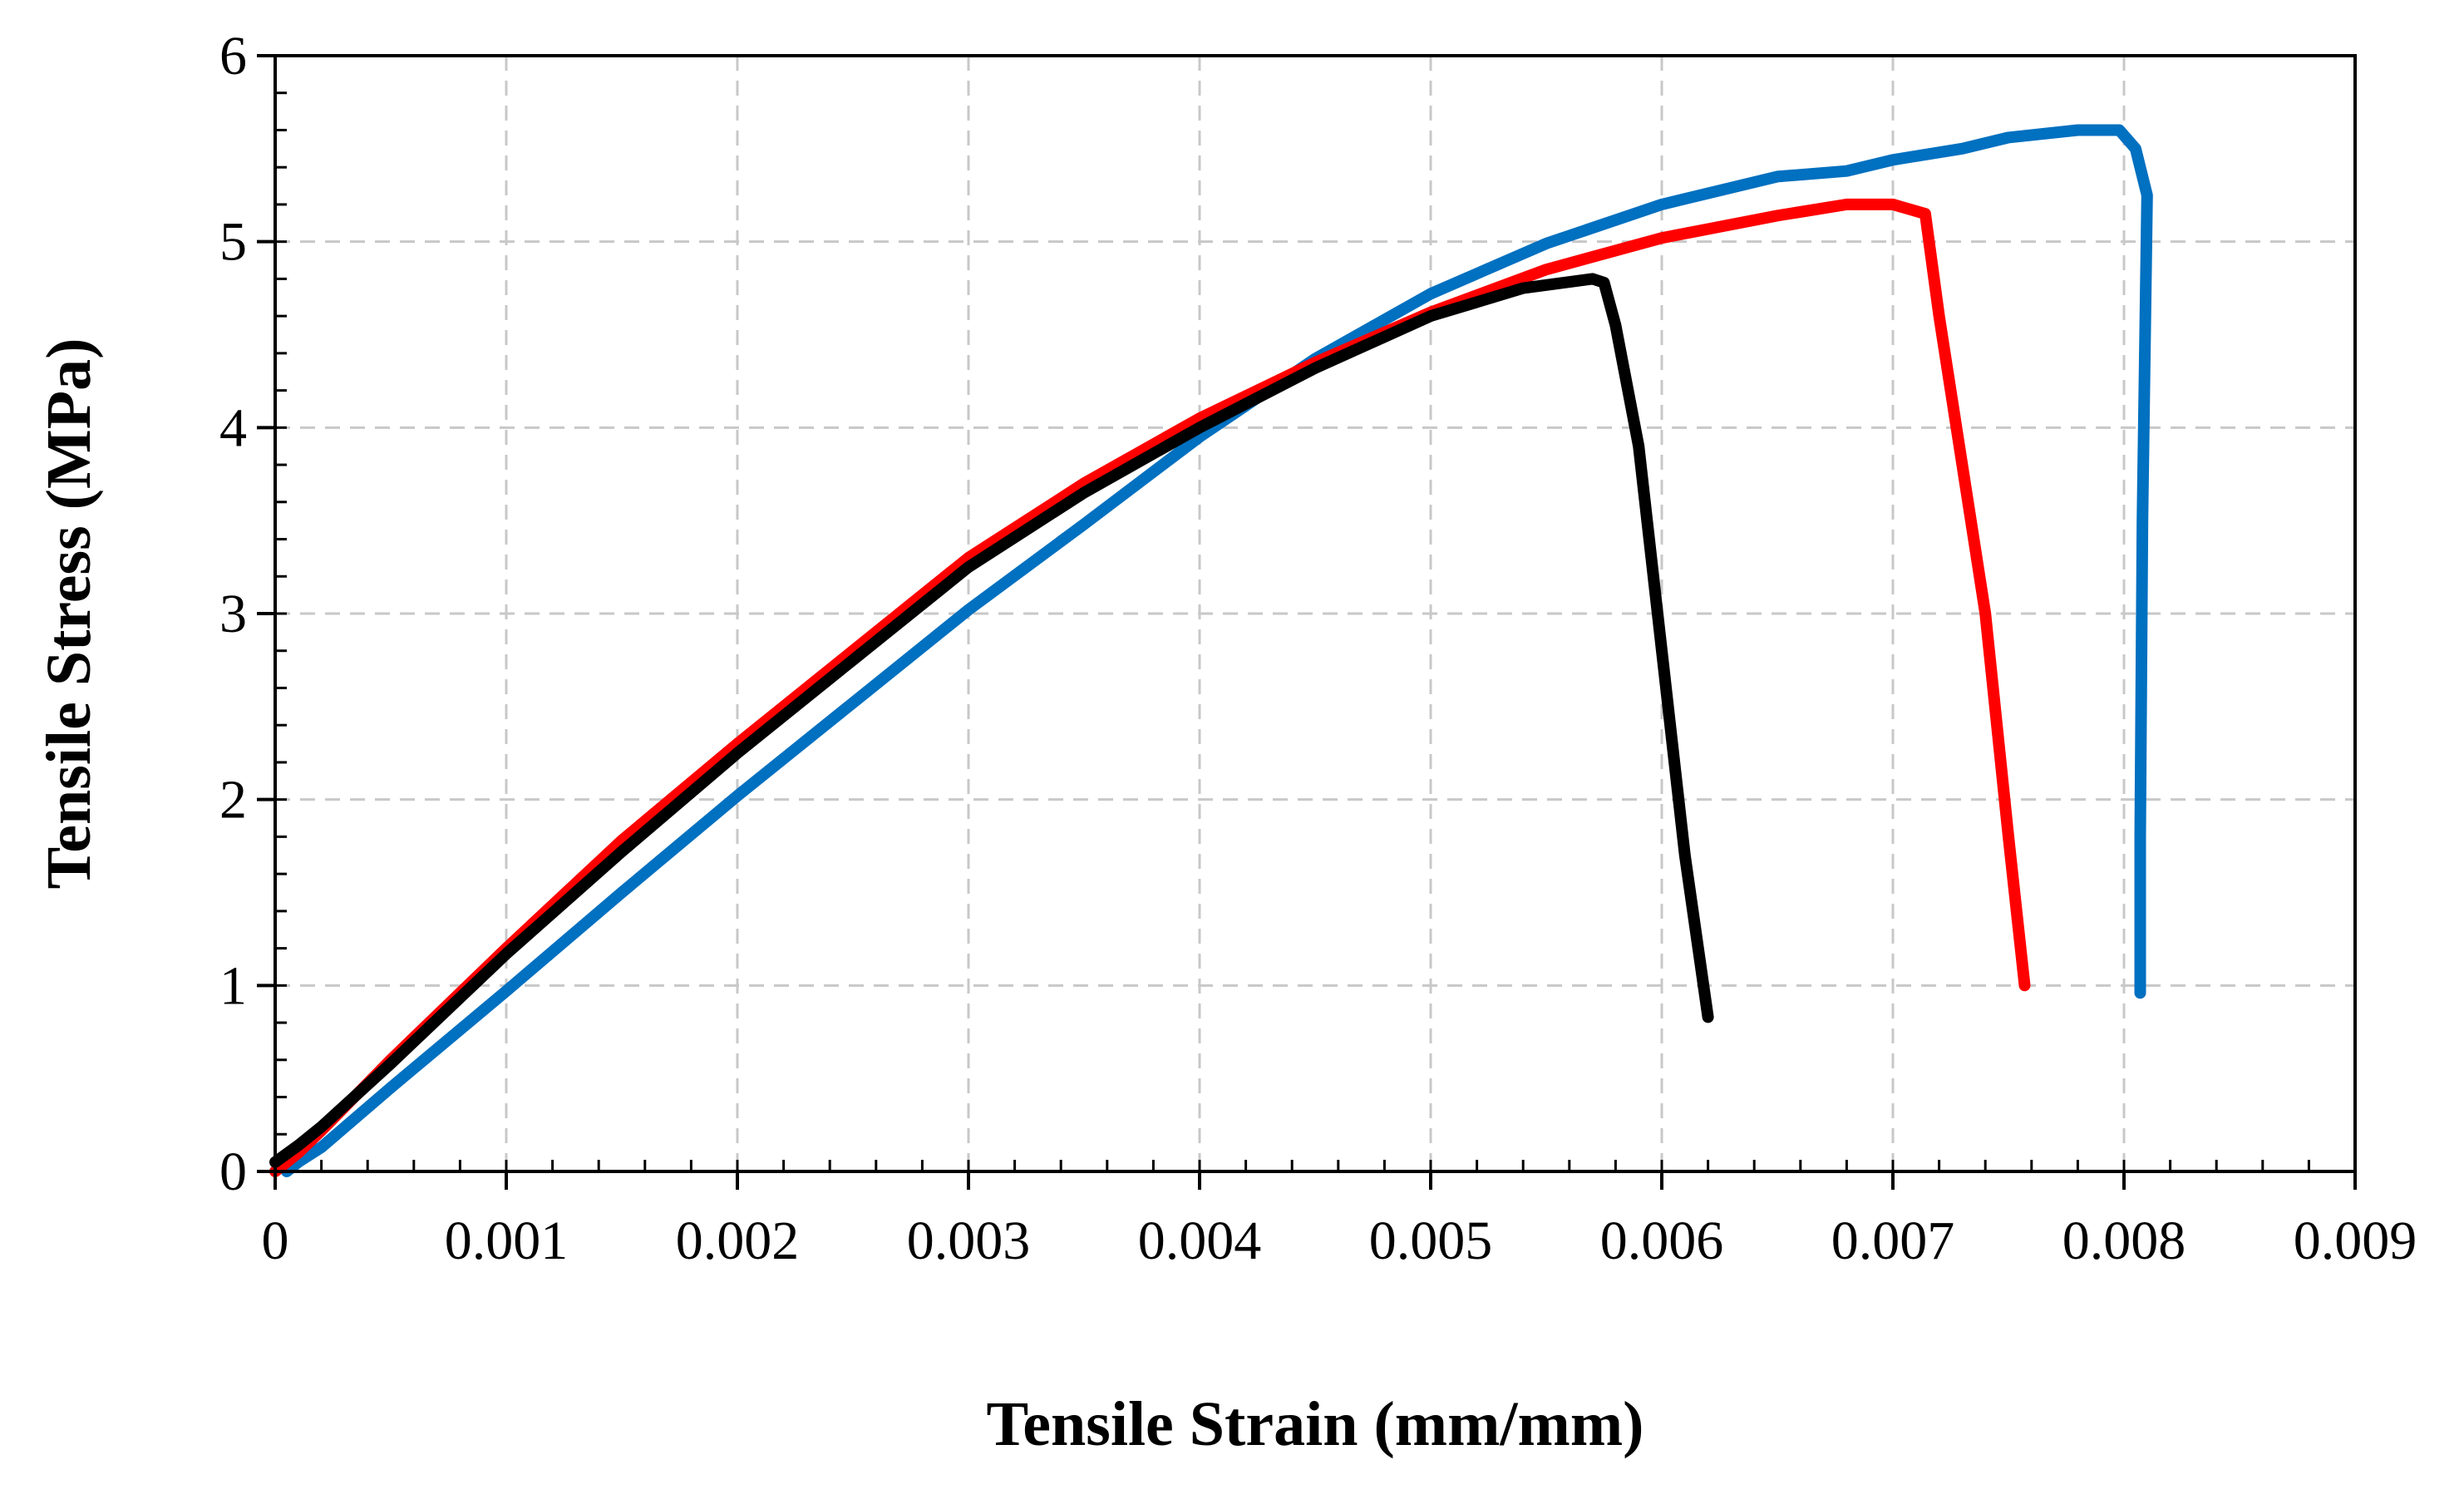  I want to click on x-tick-label: 0.002, so click(738, 1241).